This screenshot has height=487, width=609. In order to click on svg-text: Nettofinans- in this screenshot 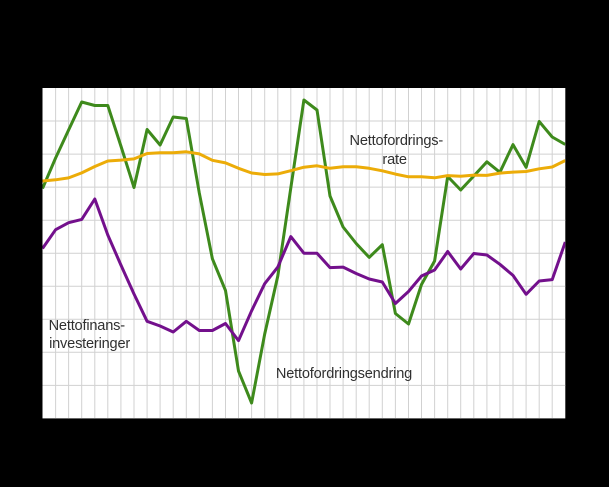, I will do `click(87, 326)`.